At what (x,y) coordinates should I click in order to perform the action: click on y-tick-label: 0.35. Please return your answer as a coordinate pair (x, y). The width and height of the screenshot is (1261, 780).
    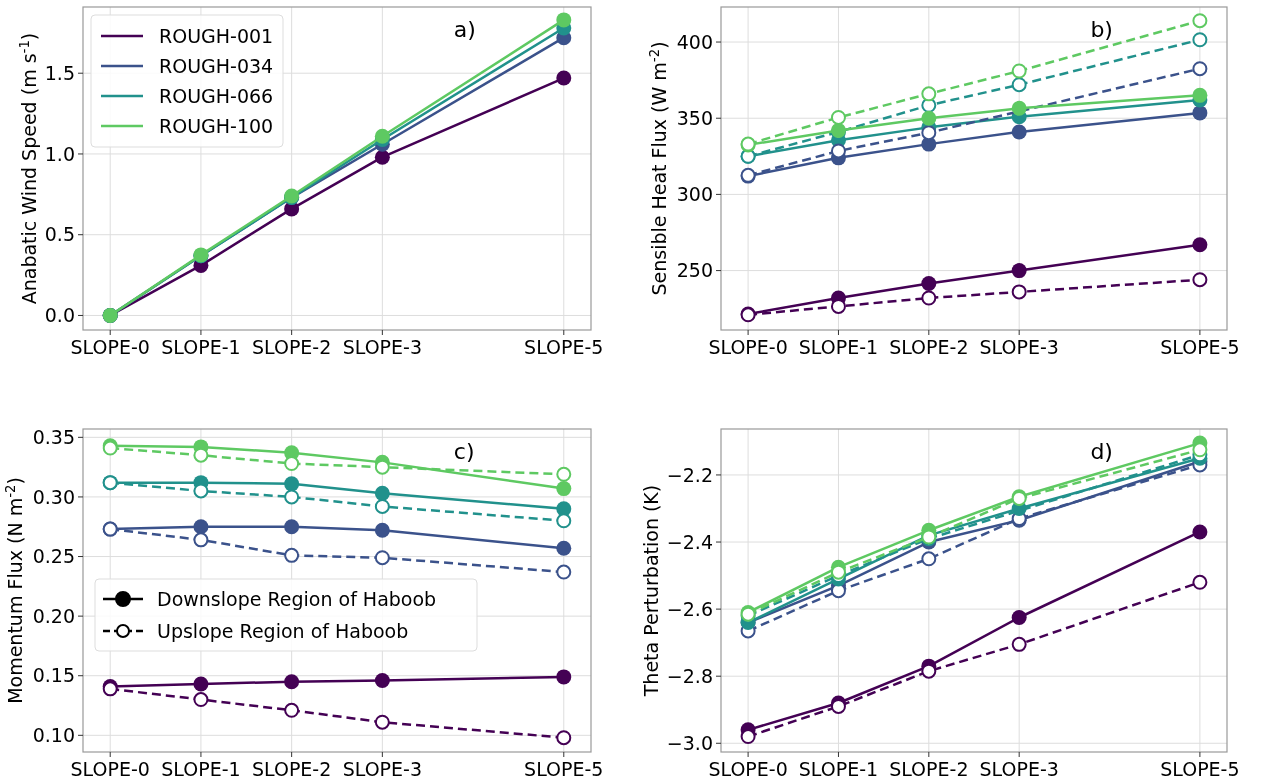
    Looking at the image, I should click on (53, 436).